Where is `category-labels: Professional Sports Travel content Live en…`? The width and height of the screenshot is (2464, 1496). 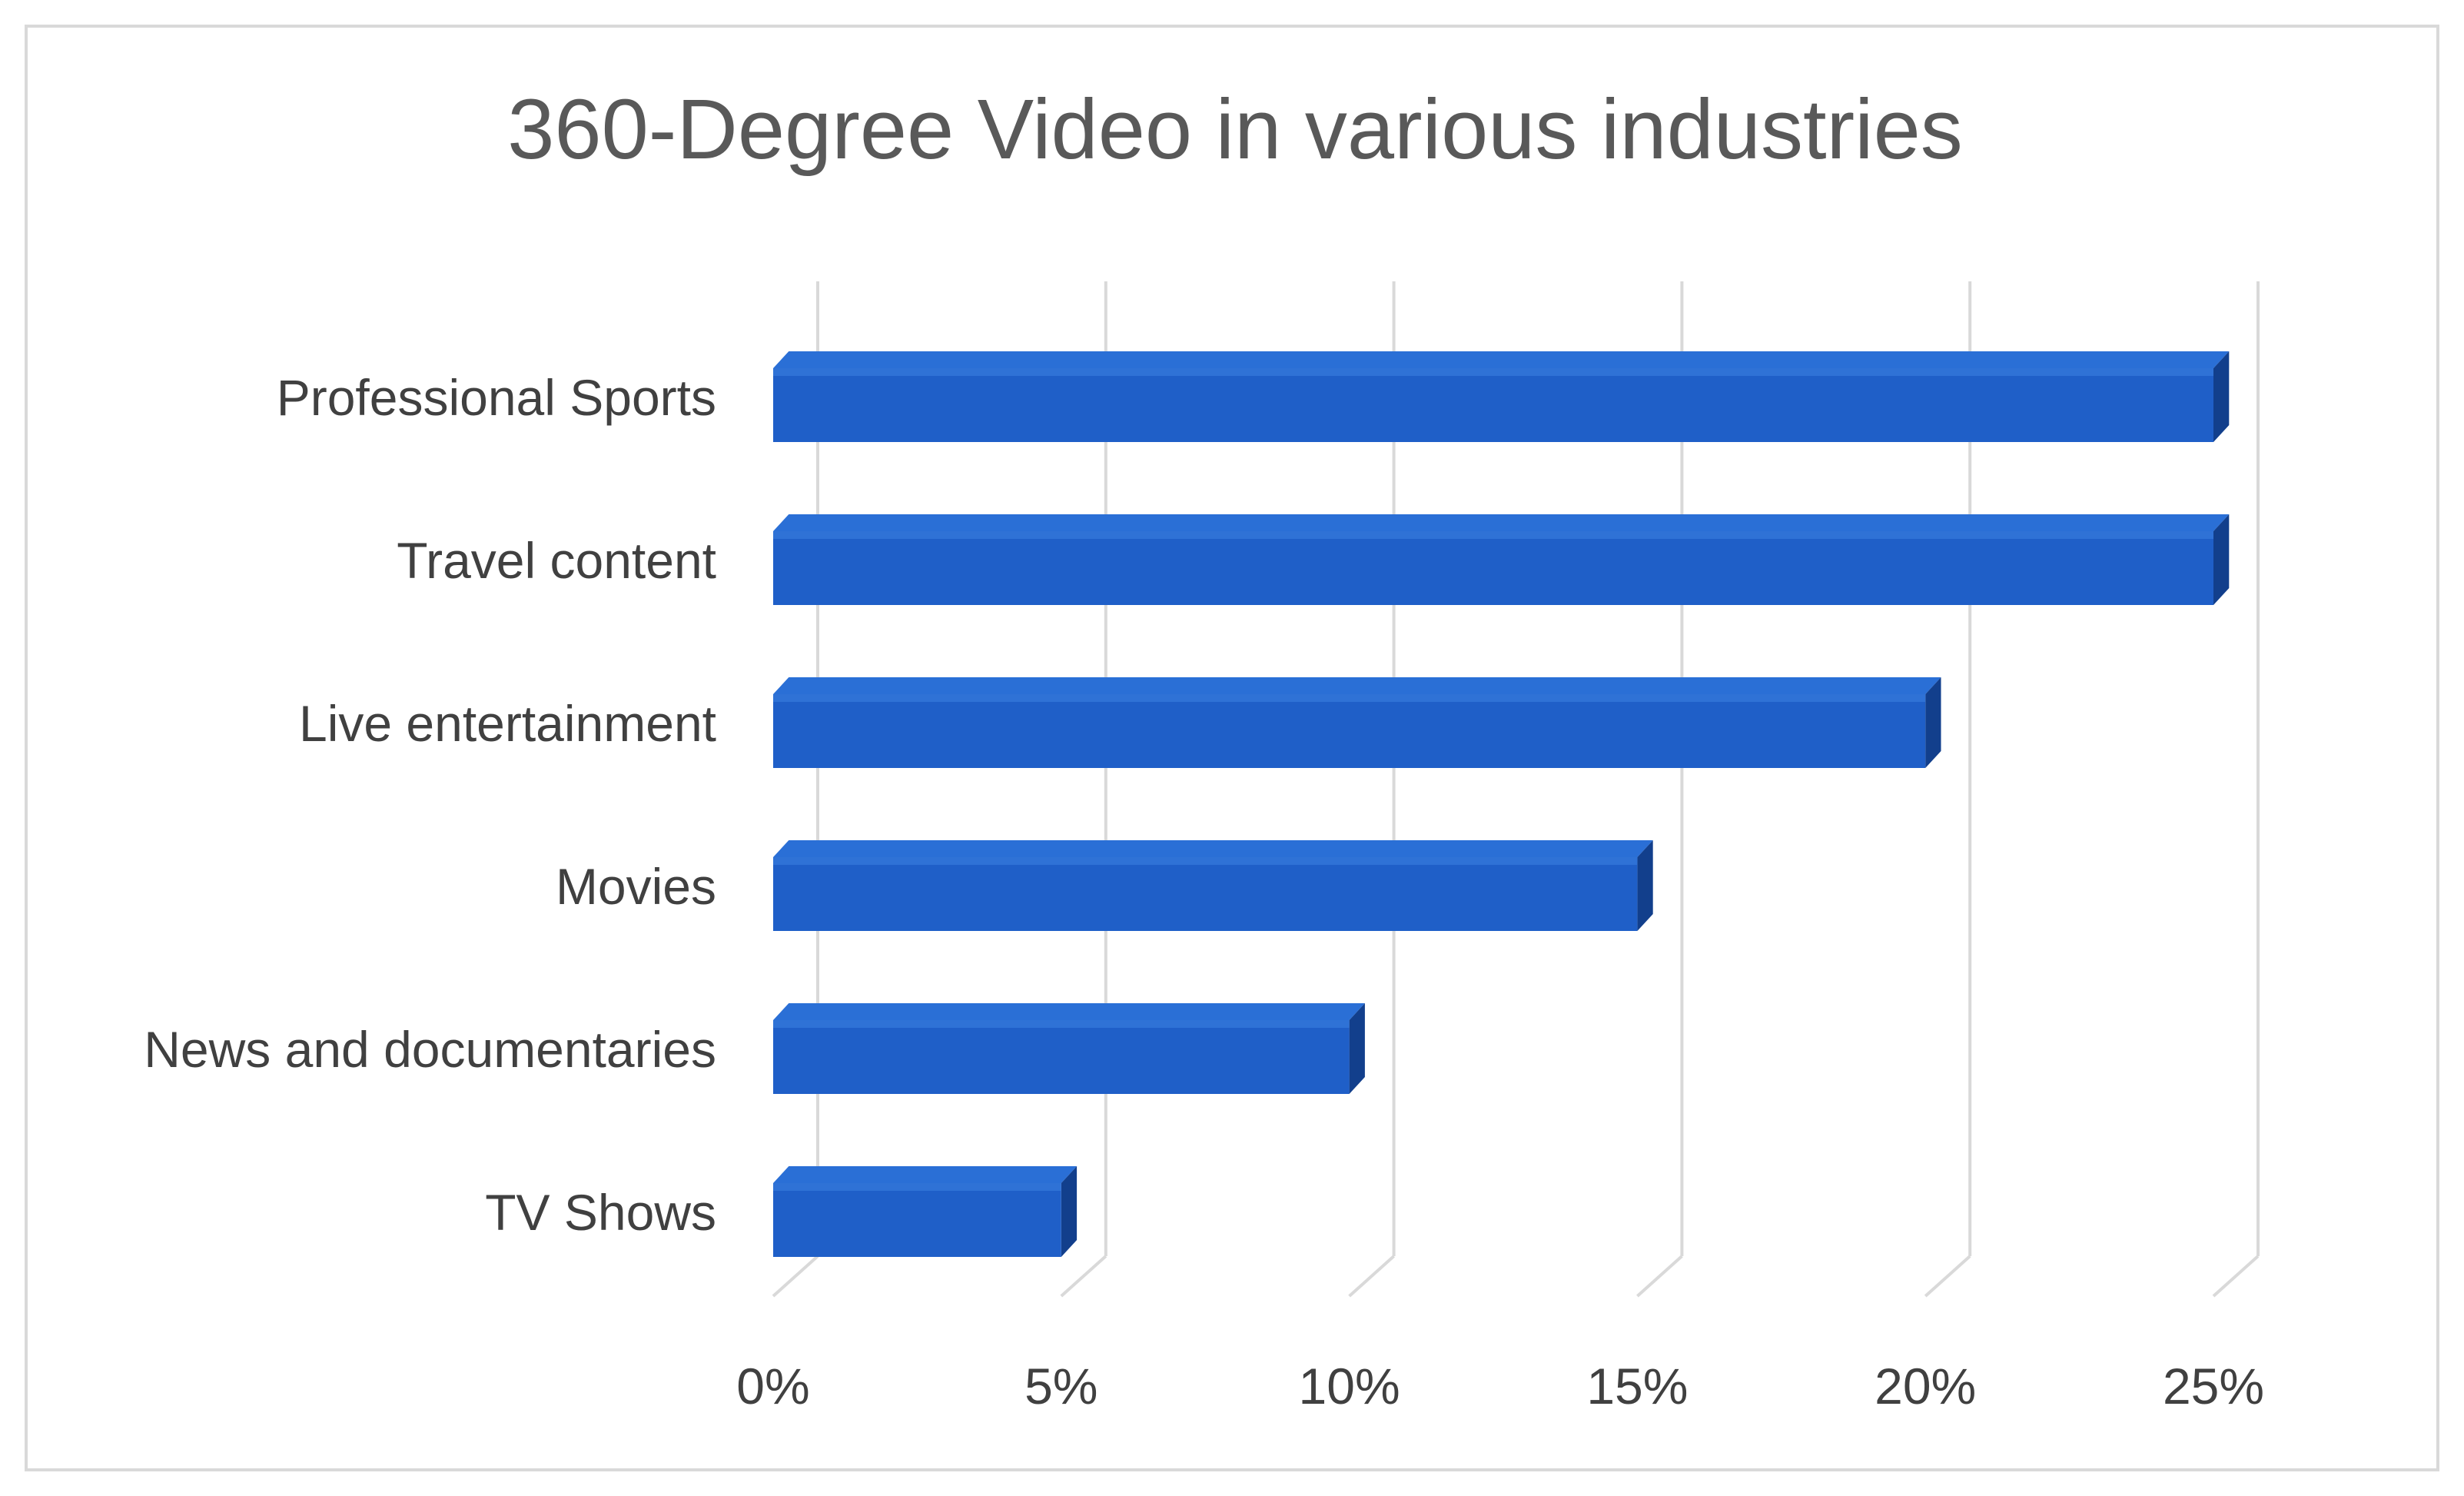 category-labels: Professional Sports Travel content Live en… is located at coordinates (430, 805).